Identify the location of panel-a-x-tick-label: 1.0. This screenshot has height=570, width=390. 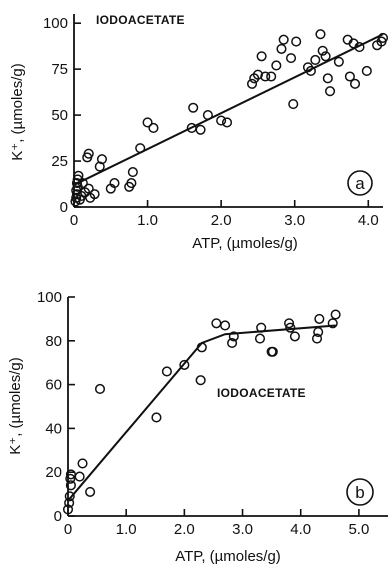
(147, 220).